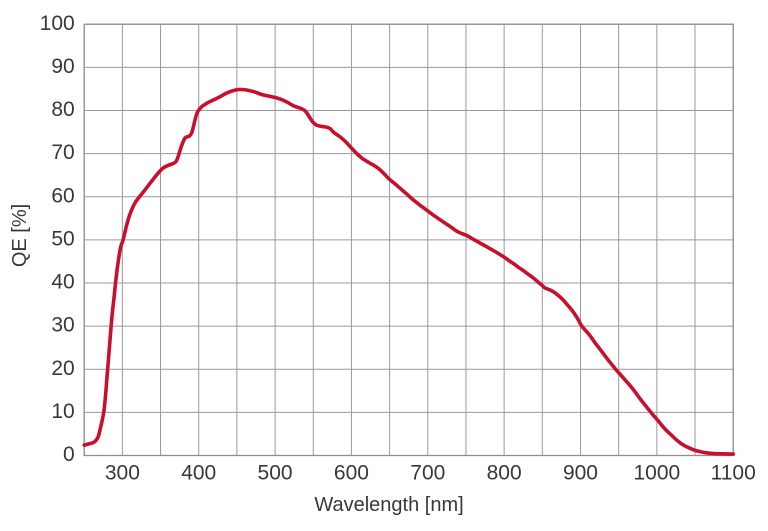  What do you see at coordinates (62, 66) in the screenshot?
I see `svg-text: 90` at bounding box center [62, 66].